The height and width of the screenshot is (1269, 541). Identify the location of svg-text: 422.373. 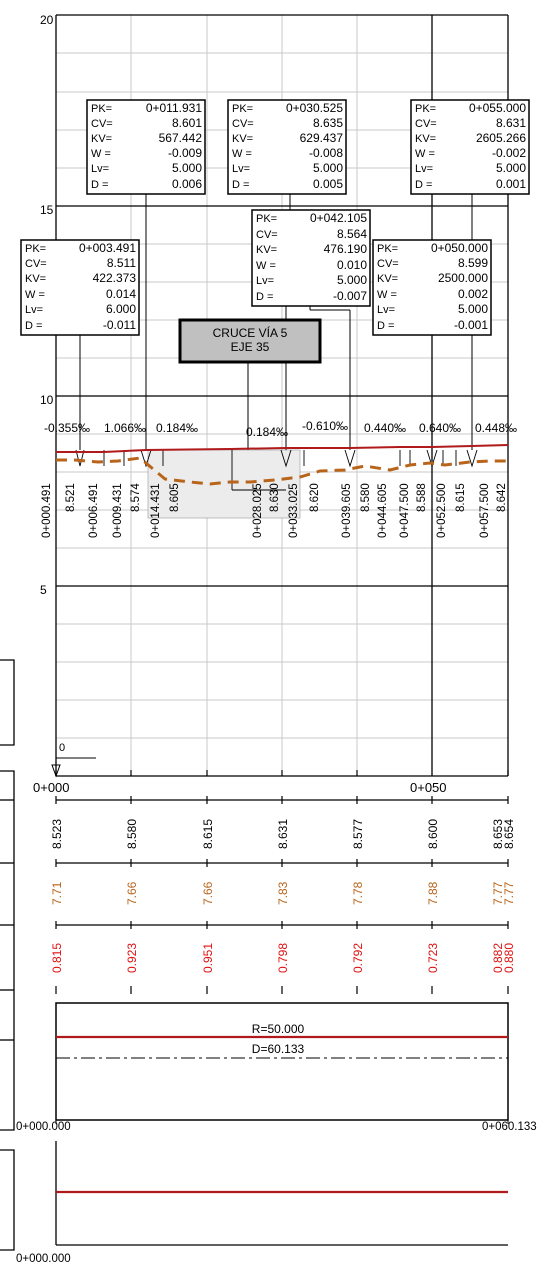
(115, 278).